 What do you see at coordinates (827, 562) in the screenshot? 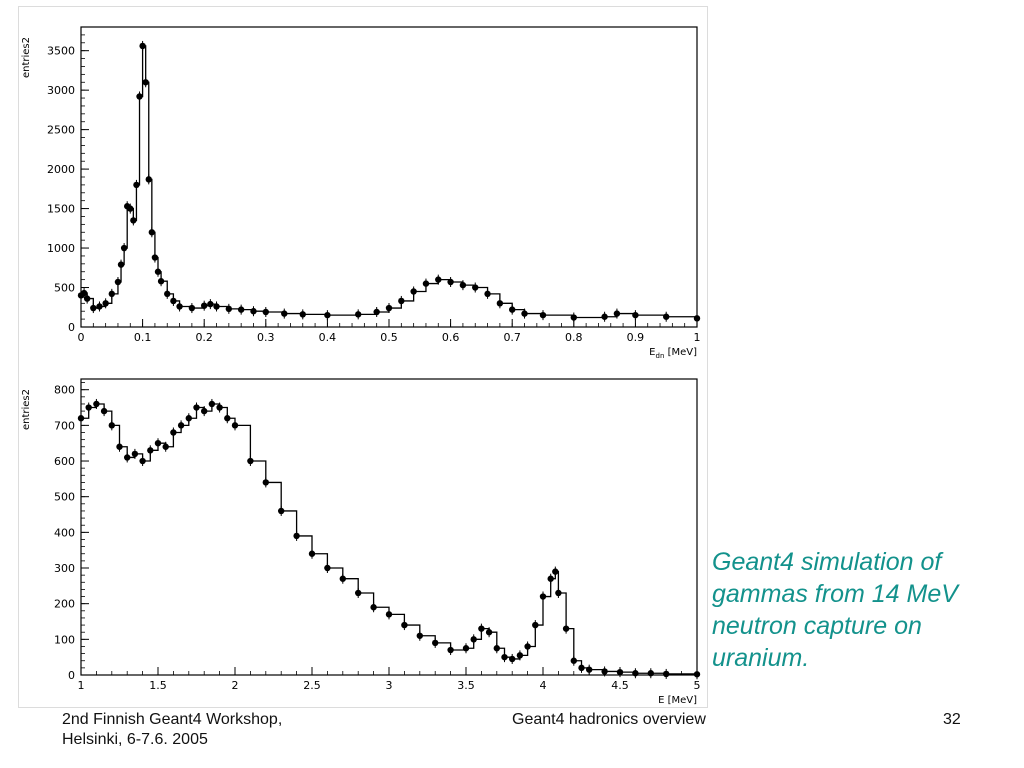
I see `caption-line-1: Geant4 simulation of` at bounding box center [827, 562].